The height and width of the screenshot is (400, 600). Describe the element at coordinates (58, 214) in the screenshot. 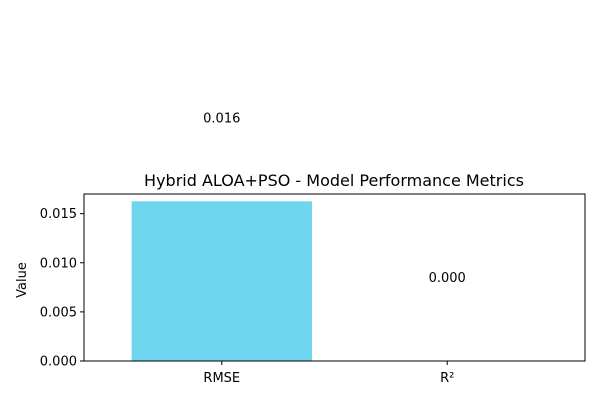

I see `y-tick-label: 0.015` at that location.